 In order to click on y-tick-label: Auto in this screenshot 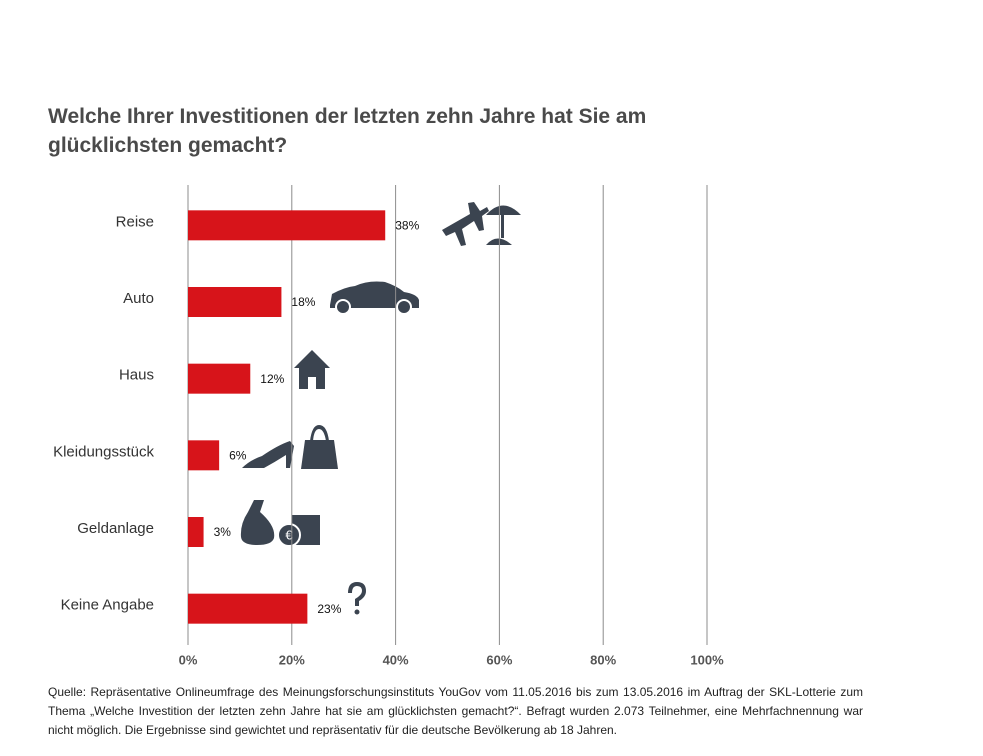, I will do `click(138, 298)`.